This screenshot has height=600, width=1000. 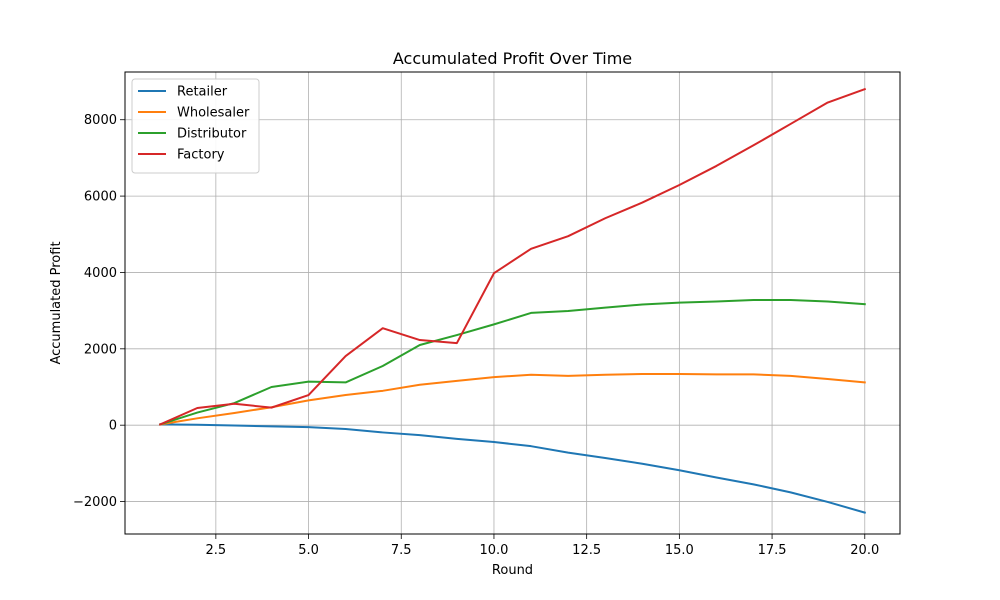 What do you see at coordinates (401, 550) in the screenshot?
I see `x-tick-label: 7.5` at bounding box center [401, 550].